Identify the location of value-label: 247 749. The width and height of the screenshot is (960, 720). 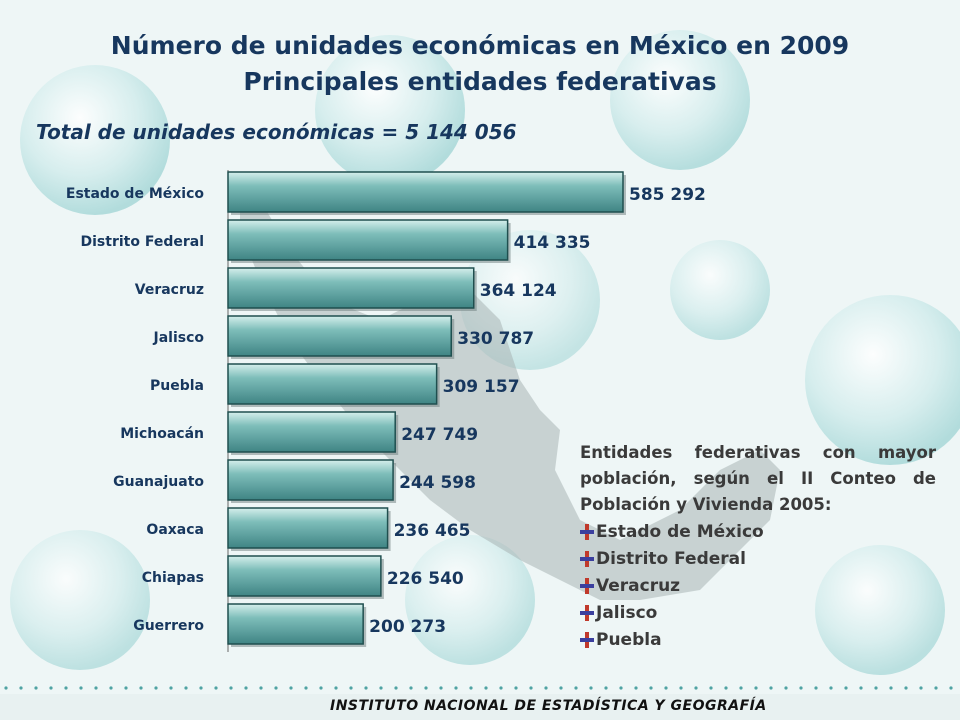
(439, 435).